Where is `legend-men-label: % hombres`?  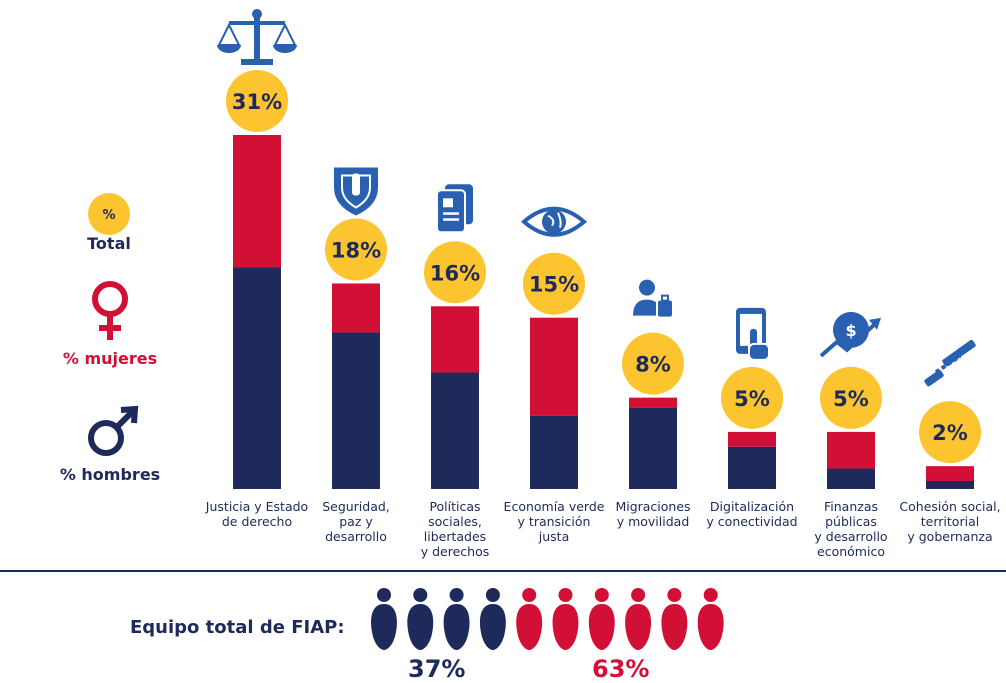 legend-men-label: % hombres is located at coordinates (110, 474).